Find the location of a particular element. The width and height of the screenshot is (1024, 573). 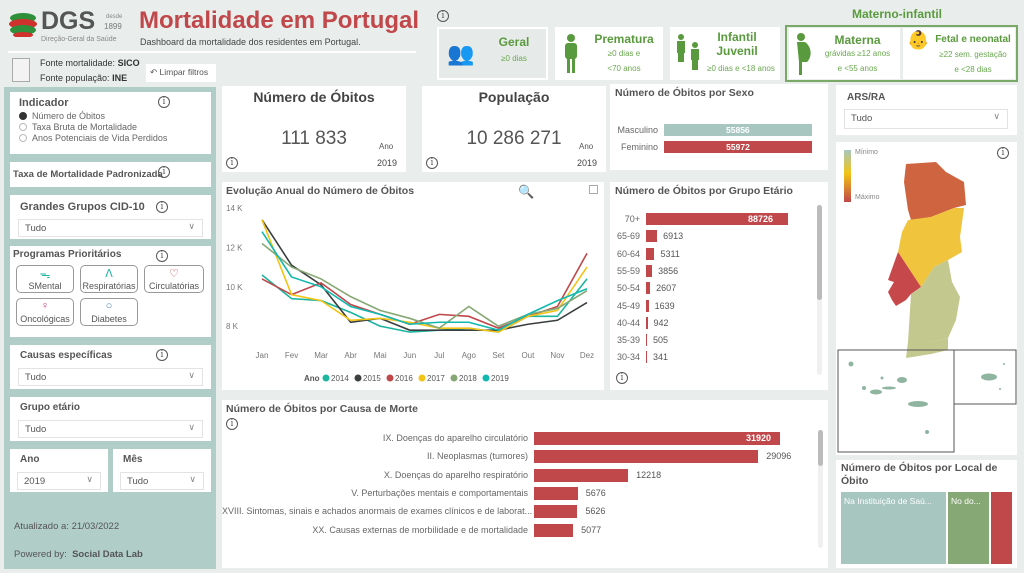

legend-label: 2019 is located at coordinates (500, 378).